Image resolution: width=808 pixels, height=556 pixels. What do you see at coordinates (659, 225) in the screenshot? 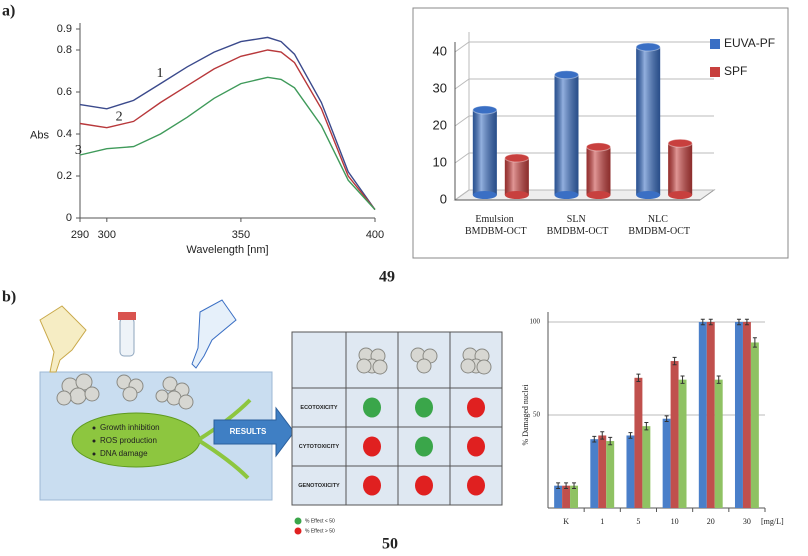
I see `x-tick-label: NLC BMDBM-OCT` at bounding box center [659, 225].